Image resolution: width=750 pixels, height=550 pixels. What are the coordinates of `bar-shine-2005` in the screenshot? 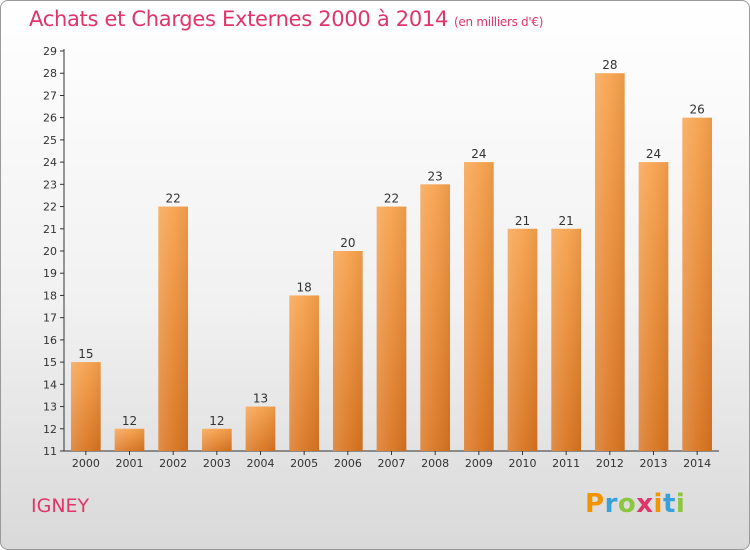 It's located at (304, 373).